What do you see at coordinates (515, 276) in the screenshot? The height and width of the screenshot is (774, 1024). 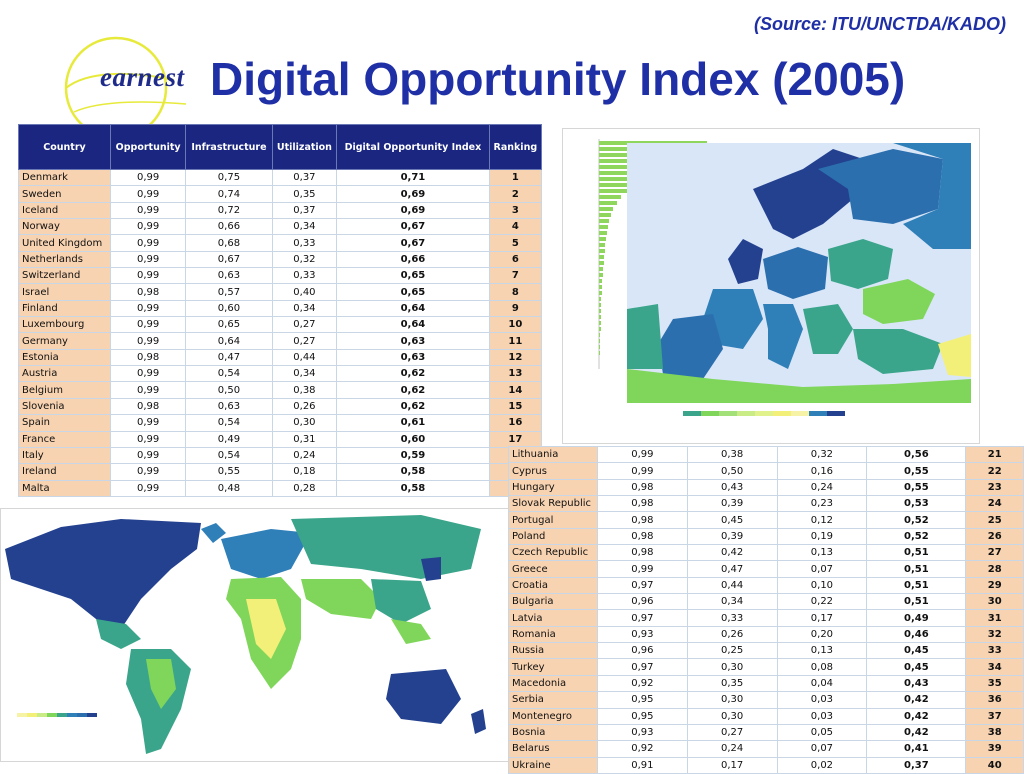 I see `ranking-cell: 7` at bounding box center [515, 276].